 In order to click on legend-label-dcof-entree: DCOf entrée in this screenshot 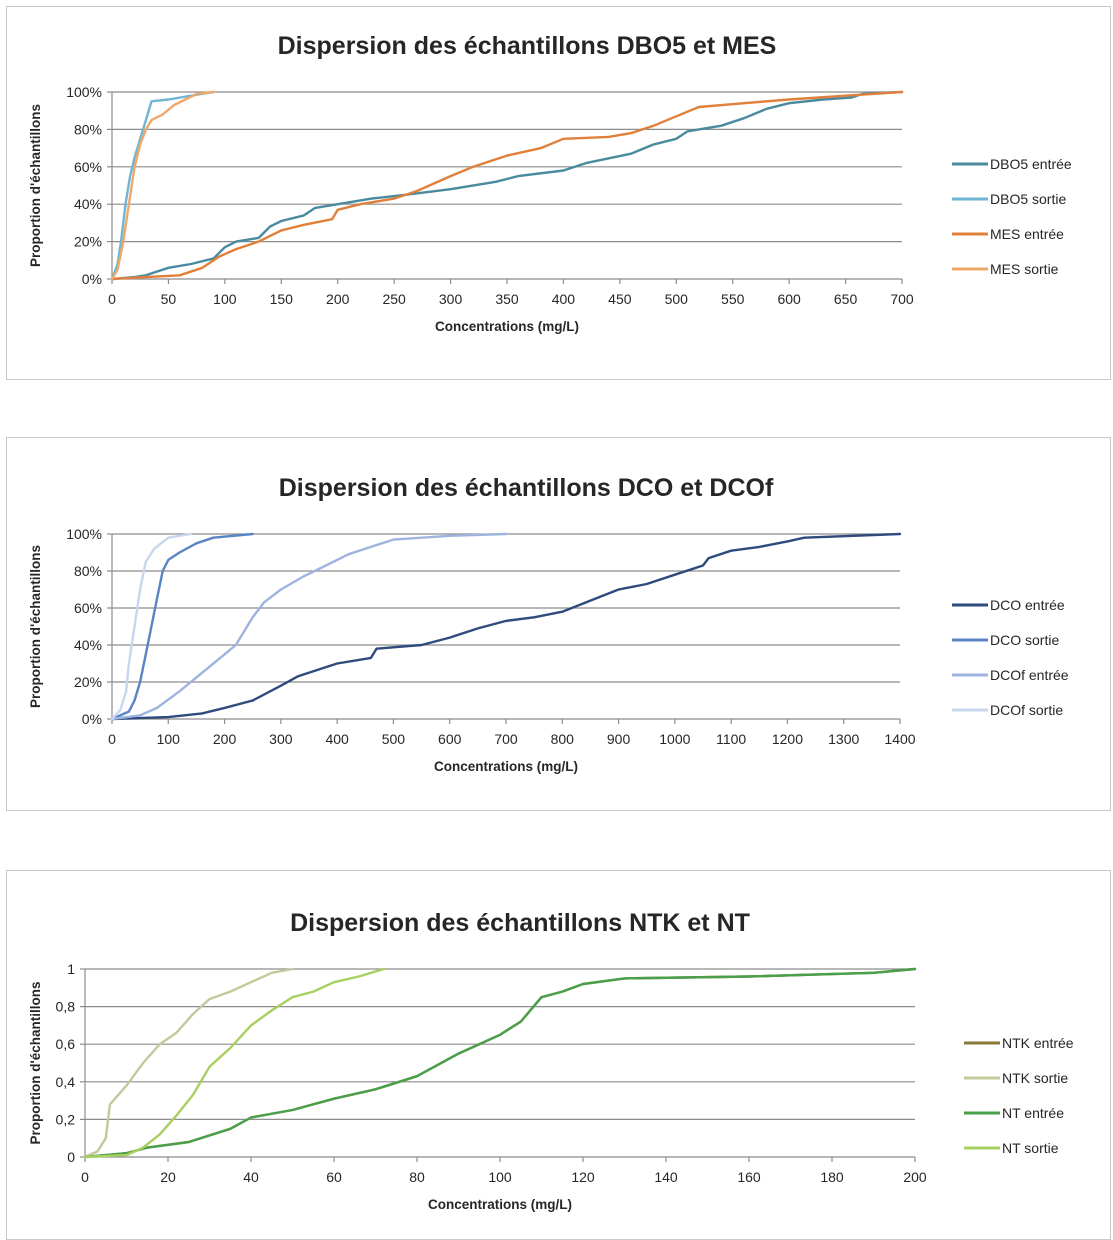, I will do `click(1029, 675)`.